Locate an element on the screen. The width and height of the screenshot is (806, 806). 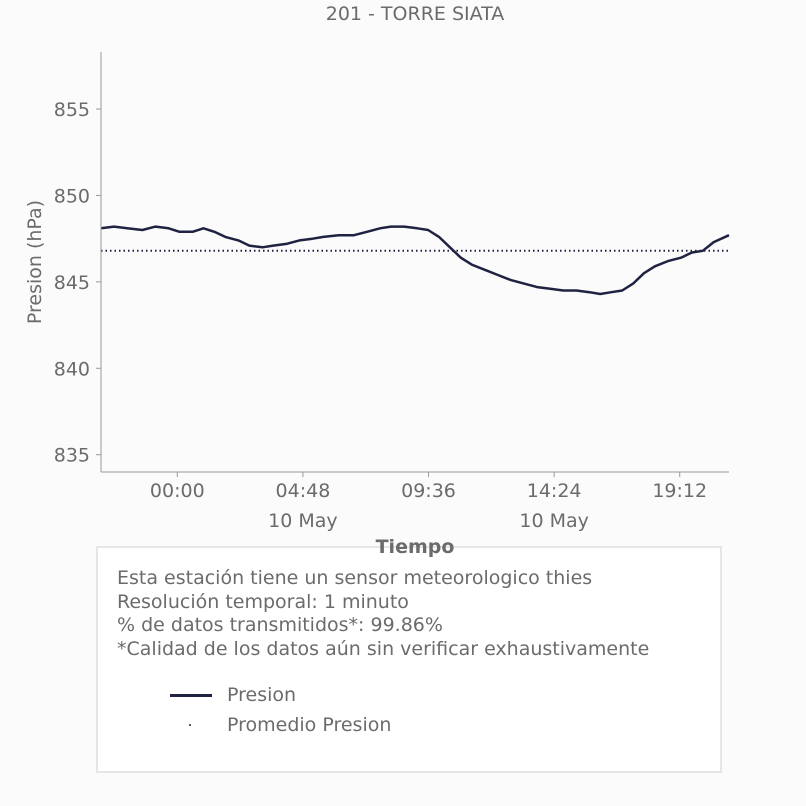
y-tick-label: 835 is located at coordinates (72, 456).